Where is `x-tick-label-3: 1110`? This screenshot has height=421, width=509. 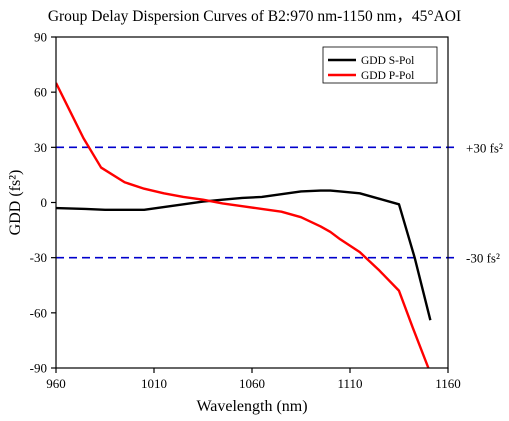 x-tick-label-3: 1110 is located at coordinates (349, 383).